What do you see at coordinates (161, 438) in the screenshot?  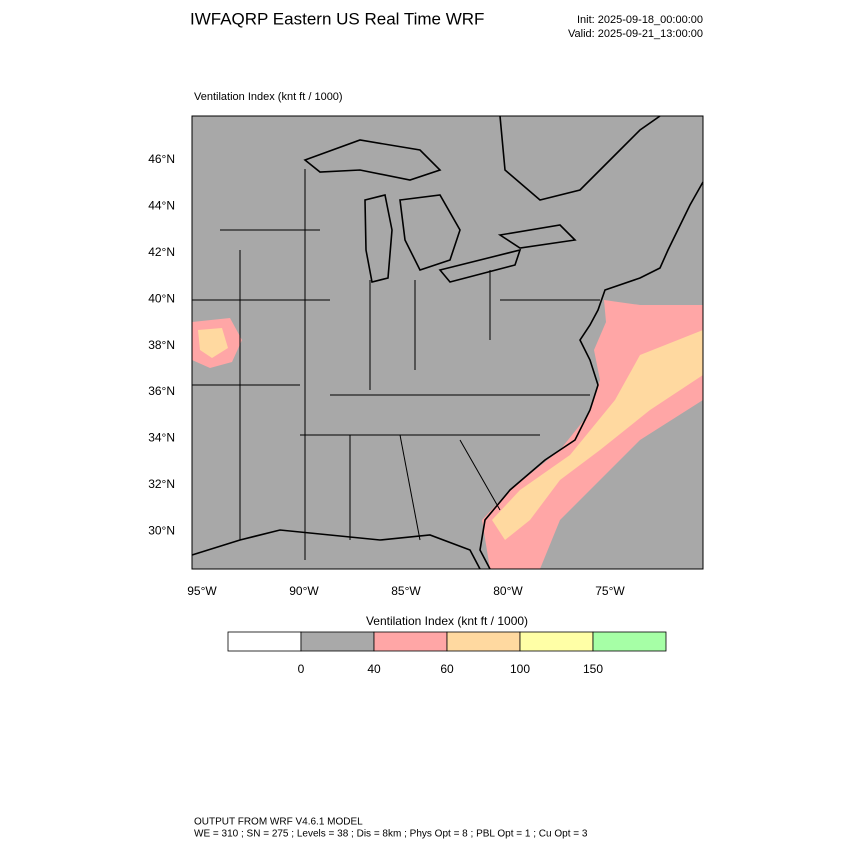 I see `lat-label: 34°N` at bounding box center [161, 438].